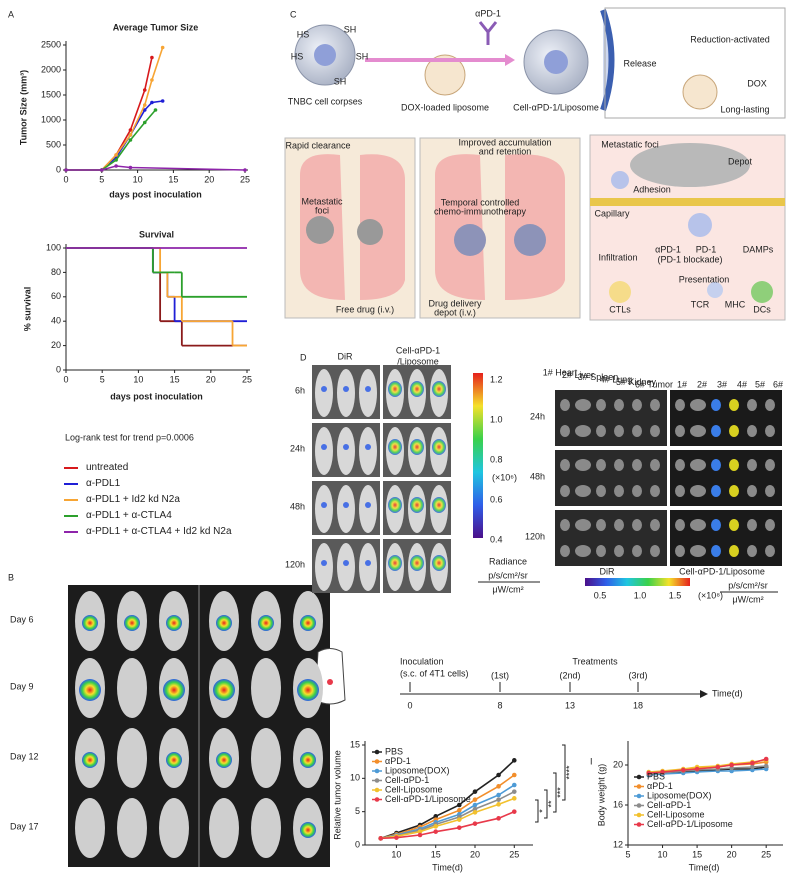 The width and height of the screenshot is (789, 878). I want to click on y-tick-label: 1000, so click(51, 119).